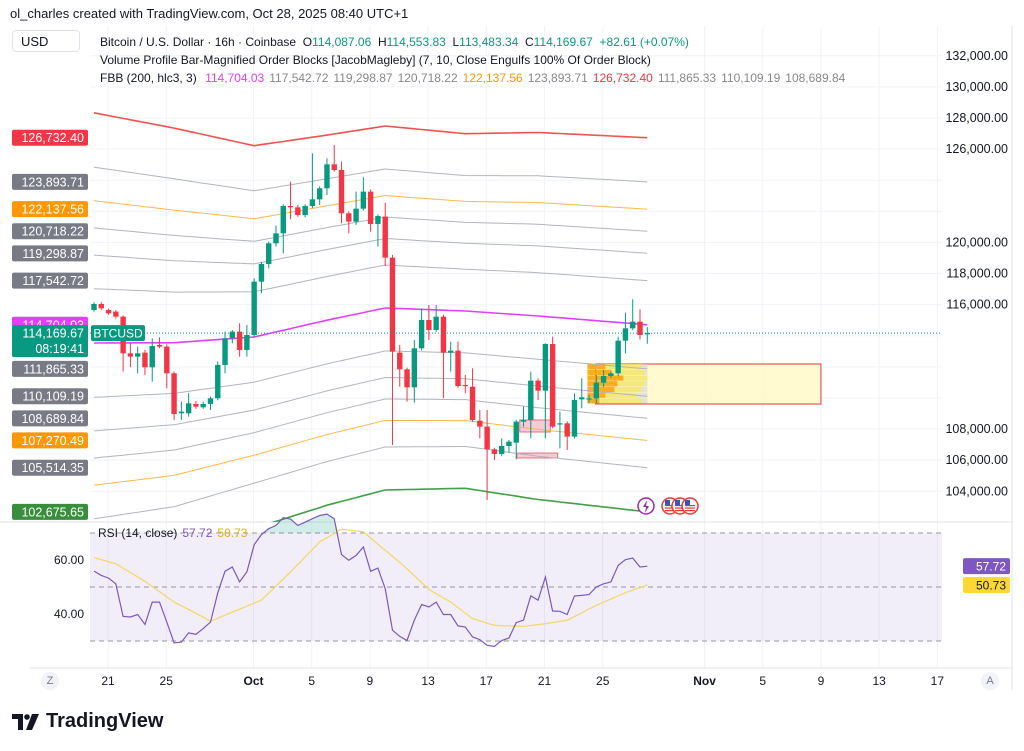 Image resolution: width=1024 pixels, height=751 pixels. What do you see at coordinates (557, 78) in the screenshot?
I see `fbb-legend-value: 123,893.71` at bounding box center [557, 78].